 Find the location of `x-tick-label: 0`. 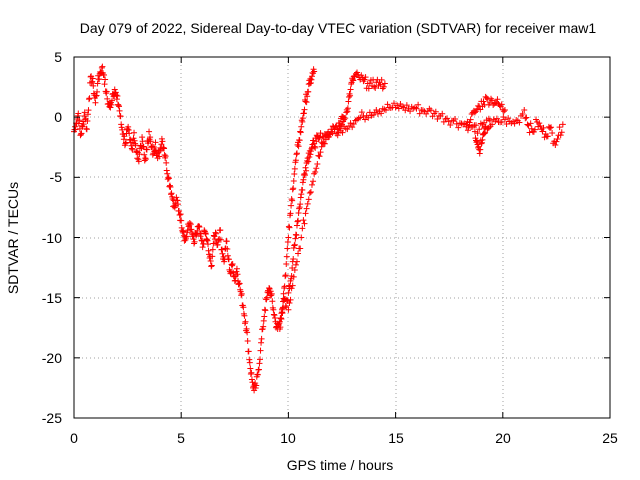

x-tick-label: 0 is located at coordinates (74, 438).